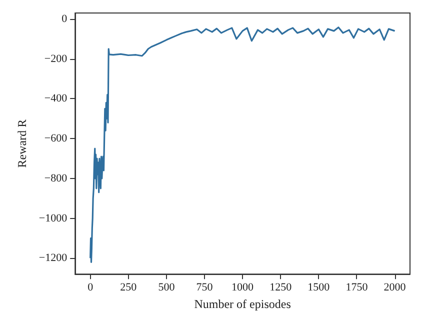 The image size is (429, 323). Describe the element at coordinates (56, 98) in the screenshot. I see `y-tick-label: −400` at that location.